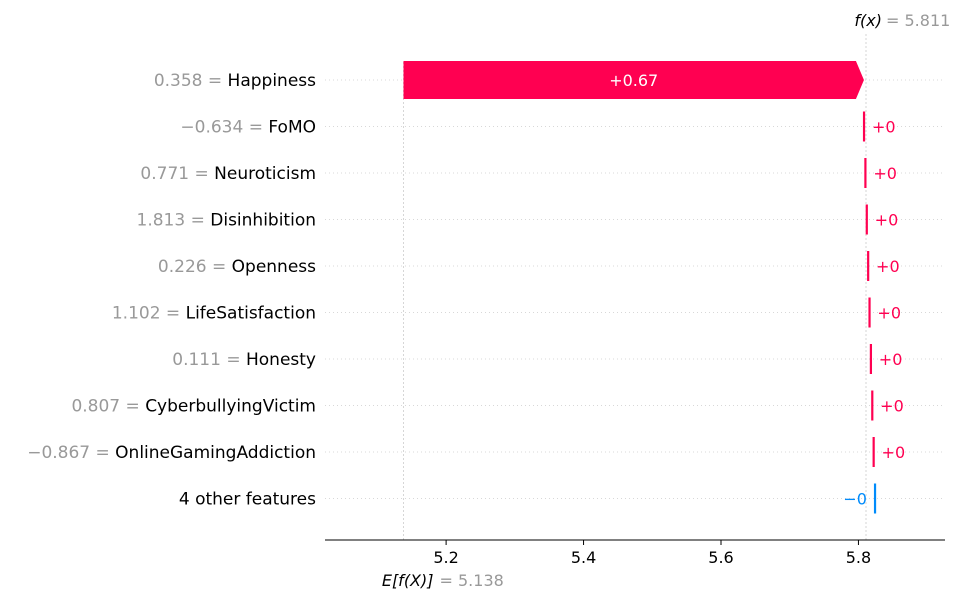 Image resolution: width=961 pixels, height=600 pixels. Describe the element at coordinates (635, 553) in the screenshot. I see `x-axis: 5.2 5.4 5.6 5.8` at that location.